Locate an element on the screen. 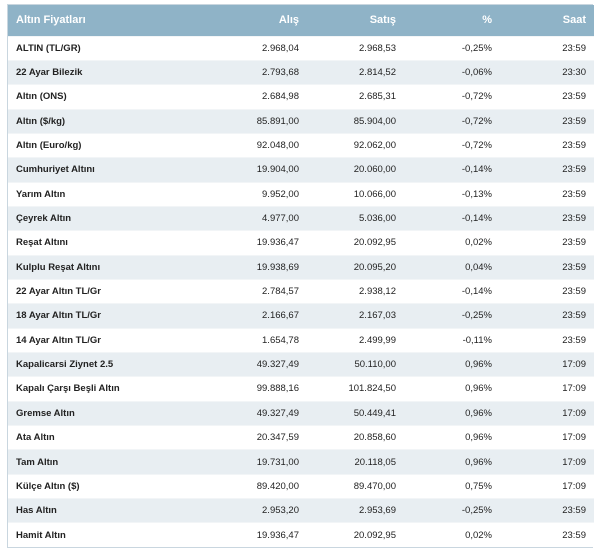 This screenshot has height=548, width=611. cell-name: Tam Altın is located at coordinates (37, 462).